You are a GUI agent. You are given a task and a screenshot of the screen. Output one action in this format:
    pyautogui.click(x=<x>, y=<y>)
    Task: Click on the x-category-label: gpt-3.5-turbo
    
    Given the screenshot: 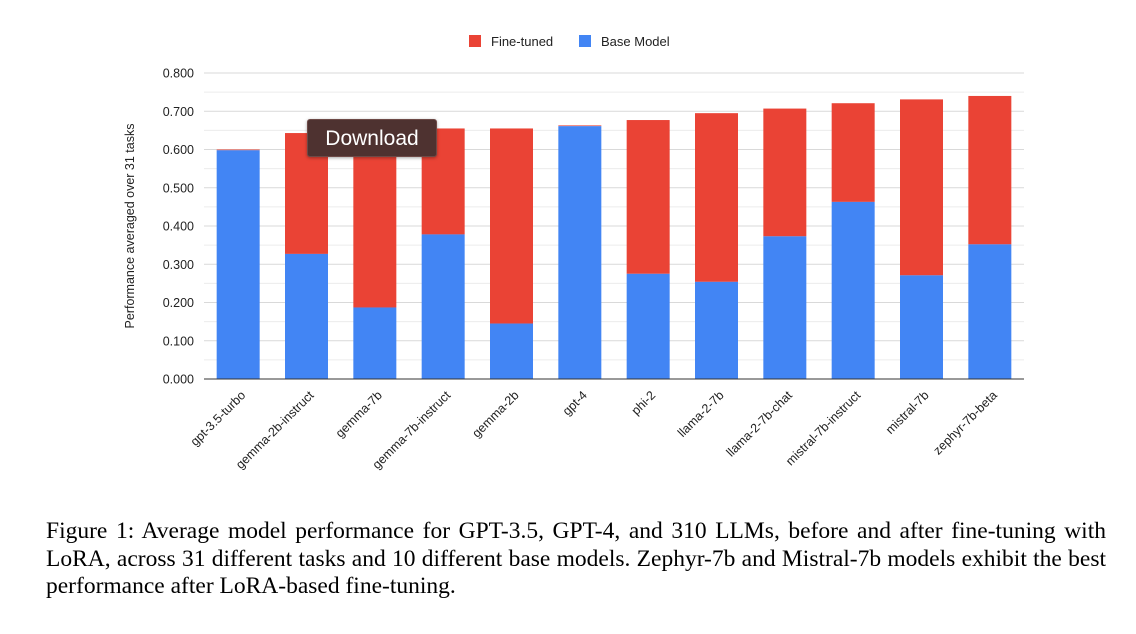 What is the action you would take?
    pyautogui.click(x=218, y=418)
    